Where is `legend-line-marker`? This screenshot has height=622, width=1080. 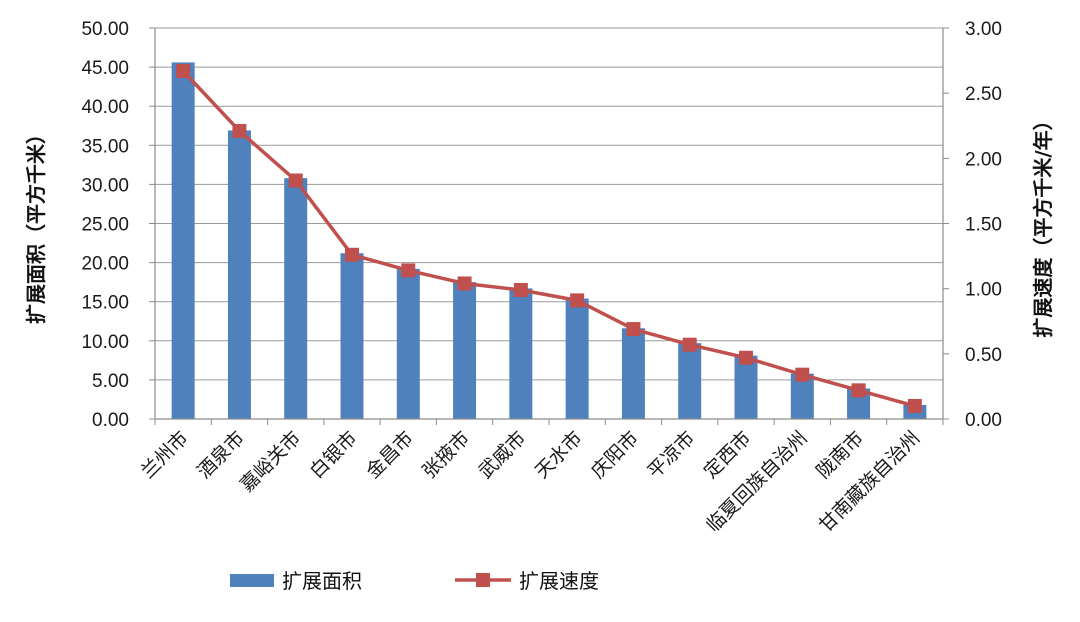 legend-line-marker is located at coordinates (483, 580).